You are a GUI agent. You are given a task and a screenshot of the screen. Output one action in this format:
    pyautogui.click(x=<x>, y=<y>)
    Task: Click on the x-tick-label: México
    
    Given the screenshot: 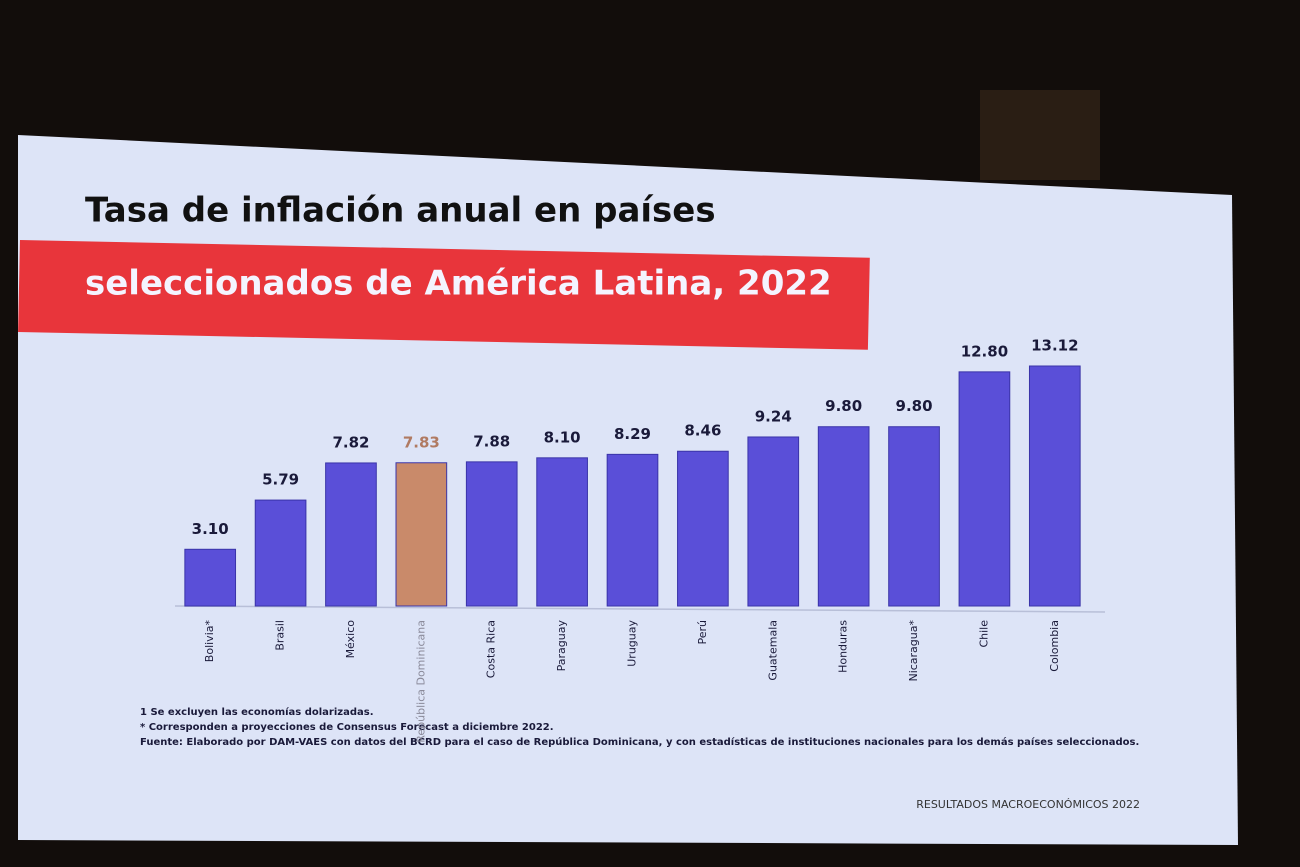 What is the action you would take?
    pyautogui.click(x=350, y=639)
    